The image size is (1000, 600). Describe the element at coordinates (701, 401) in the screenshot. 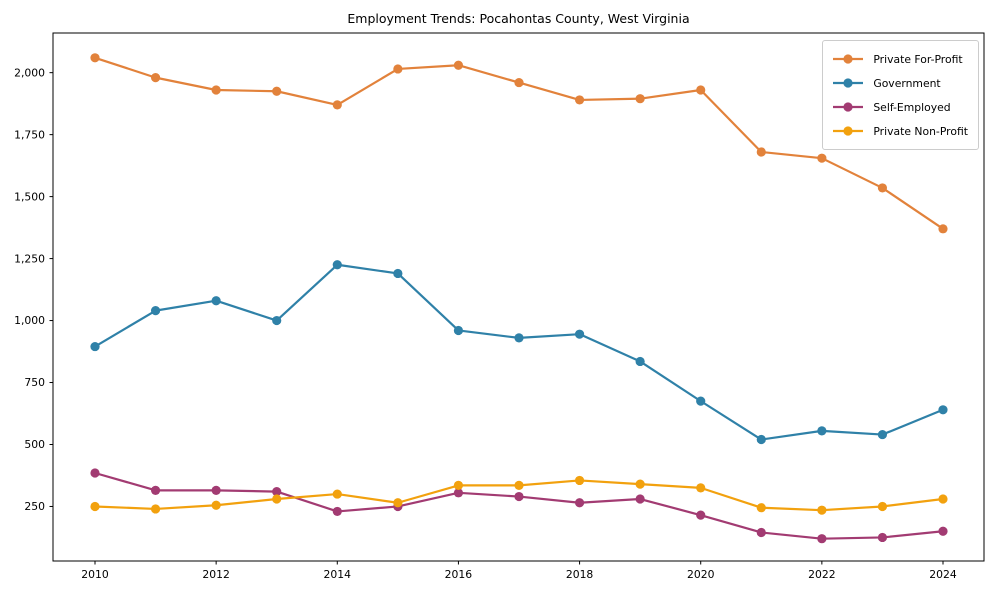

I see `data-point-government-2020` at that location.